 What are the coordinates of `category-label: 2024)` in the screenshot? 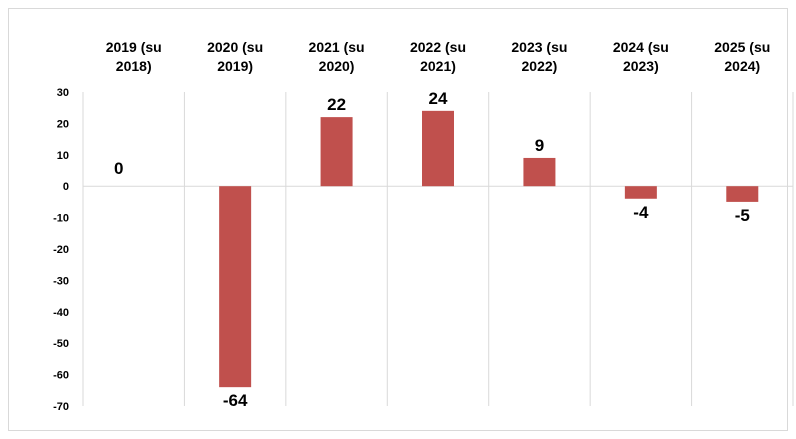 It's located at (742, 66).